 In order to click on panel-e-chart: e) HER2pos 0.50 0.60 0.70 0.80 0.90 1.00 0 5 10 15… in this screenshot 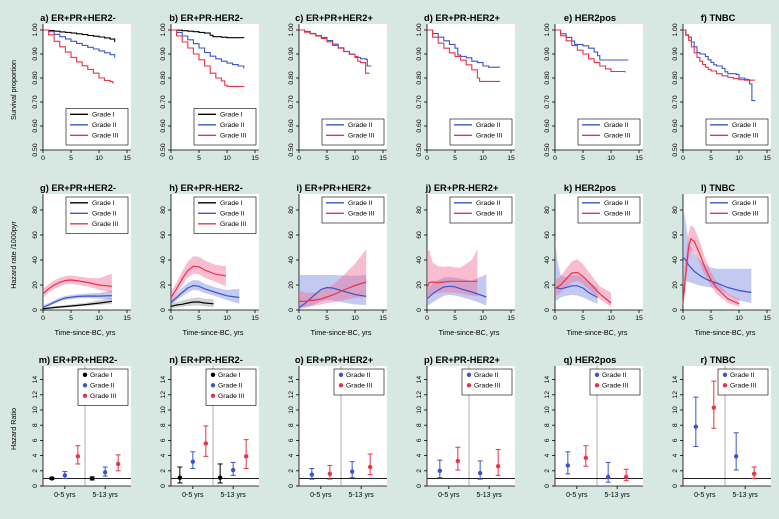, I will do `click(593, 87)`.